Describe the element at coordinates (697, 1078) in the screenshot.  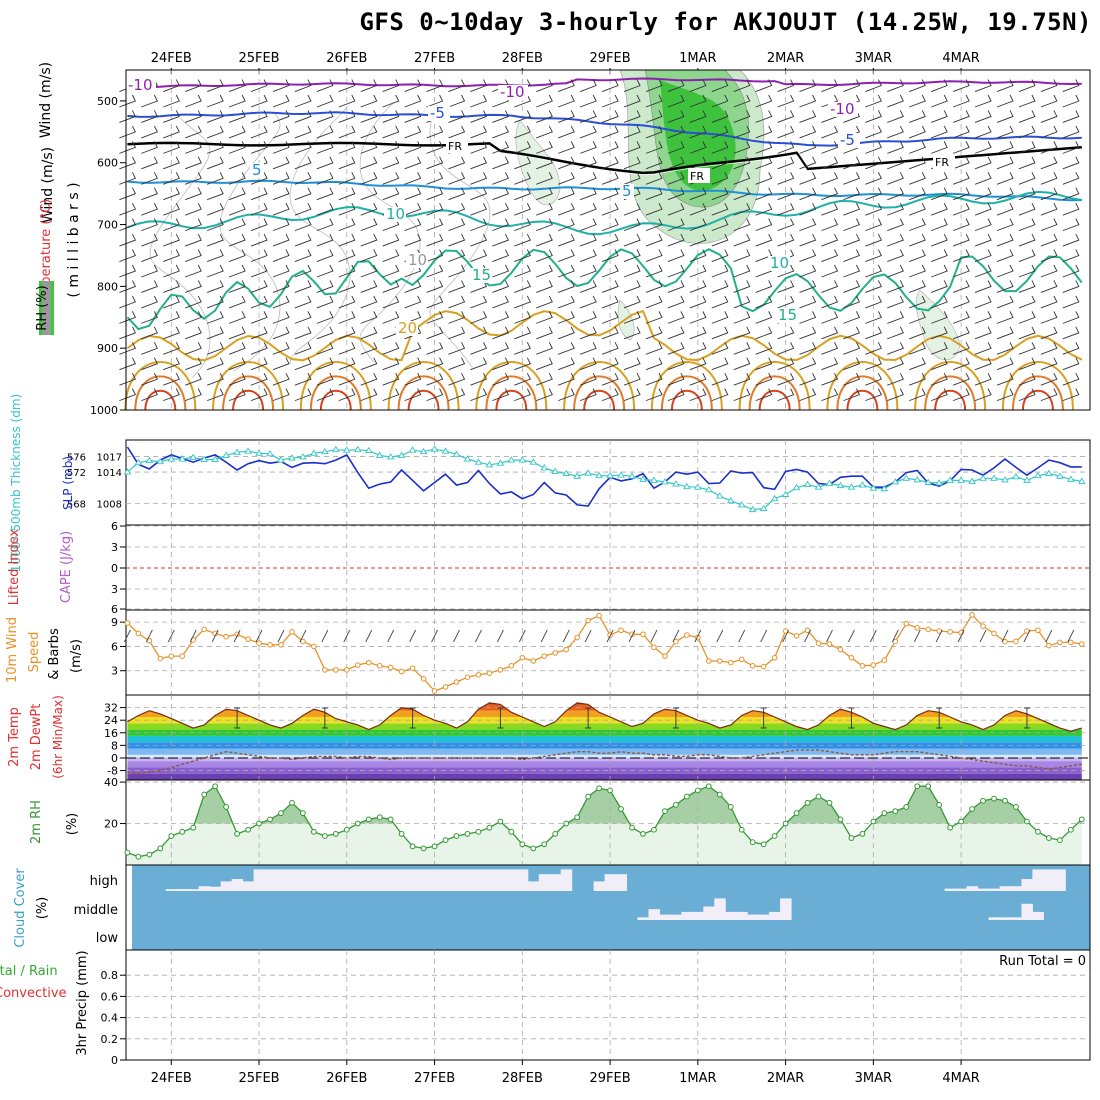
I see `date-label-bottom: 1MAR` at that location.